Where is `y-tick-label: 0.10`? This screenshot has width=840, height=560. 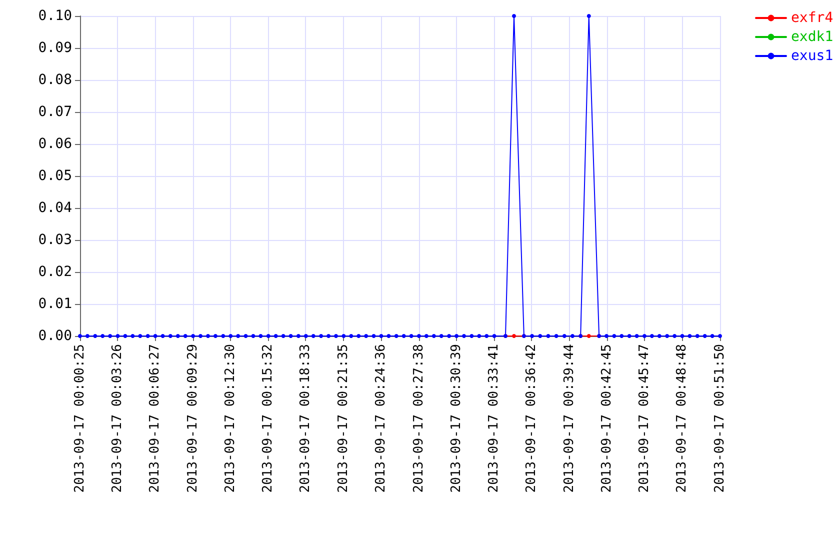
y-tick-label: 0.10 is located at coordinates (55, 16).